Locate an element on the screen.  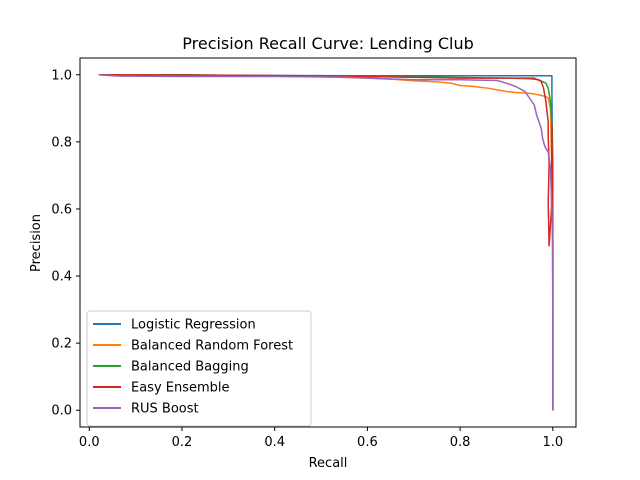
y-tick-label: 0.4 is located at coordinates (61, 277).